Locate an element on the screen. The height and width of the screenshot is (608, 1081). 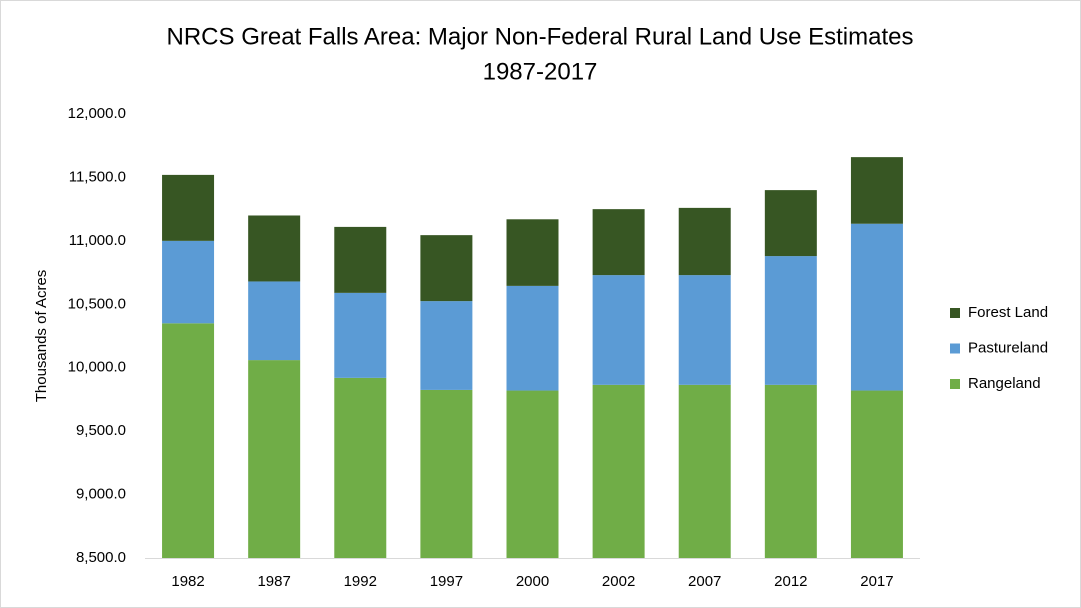
x-tick-label: 2007 is located at coordinates (704, 581).